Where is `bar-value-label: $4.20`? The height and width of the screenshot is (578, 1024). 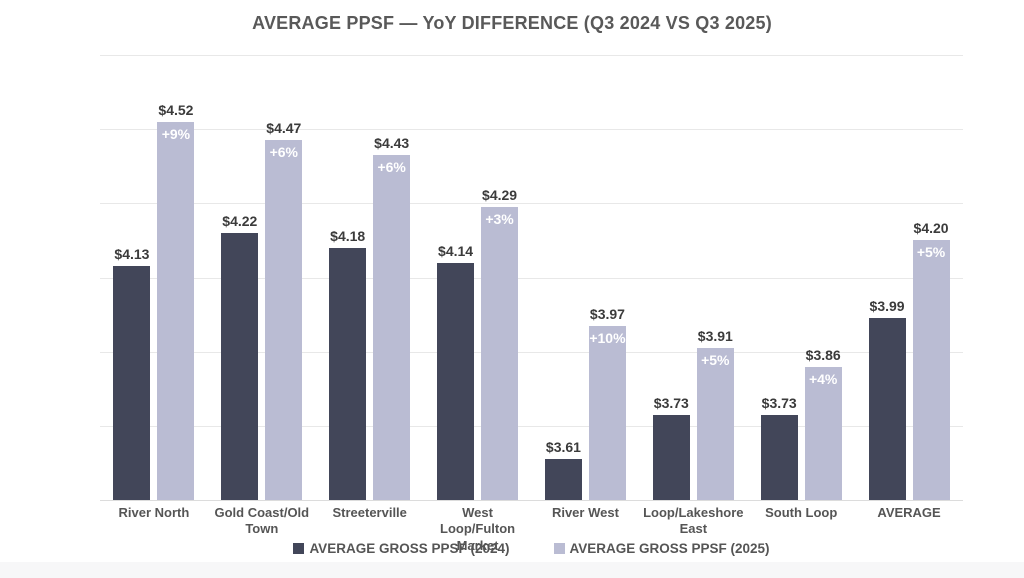 bar-value-label: $4.20 is located at coordinates (931, 228).